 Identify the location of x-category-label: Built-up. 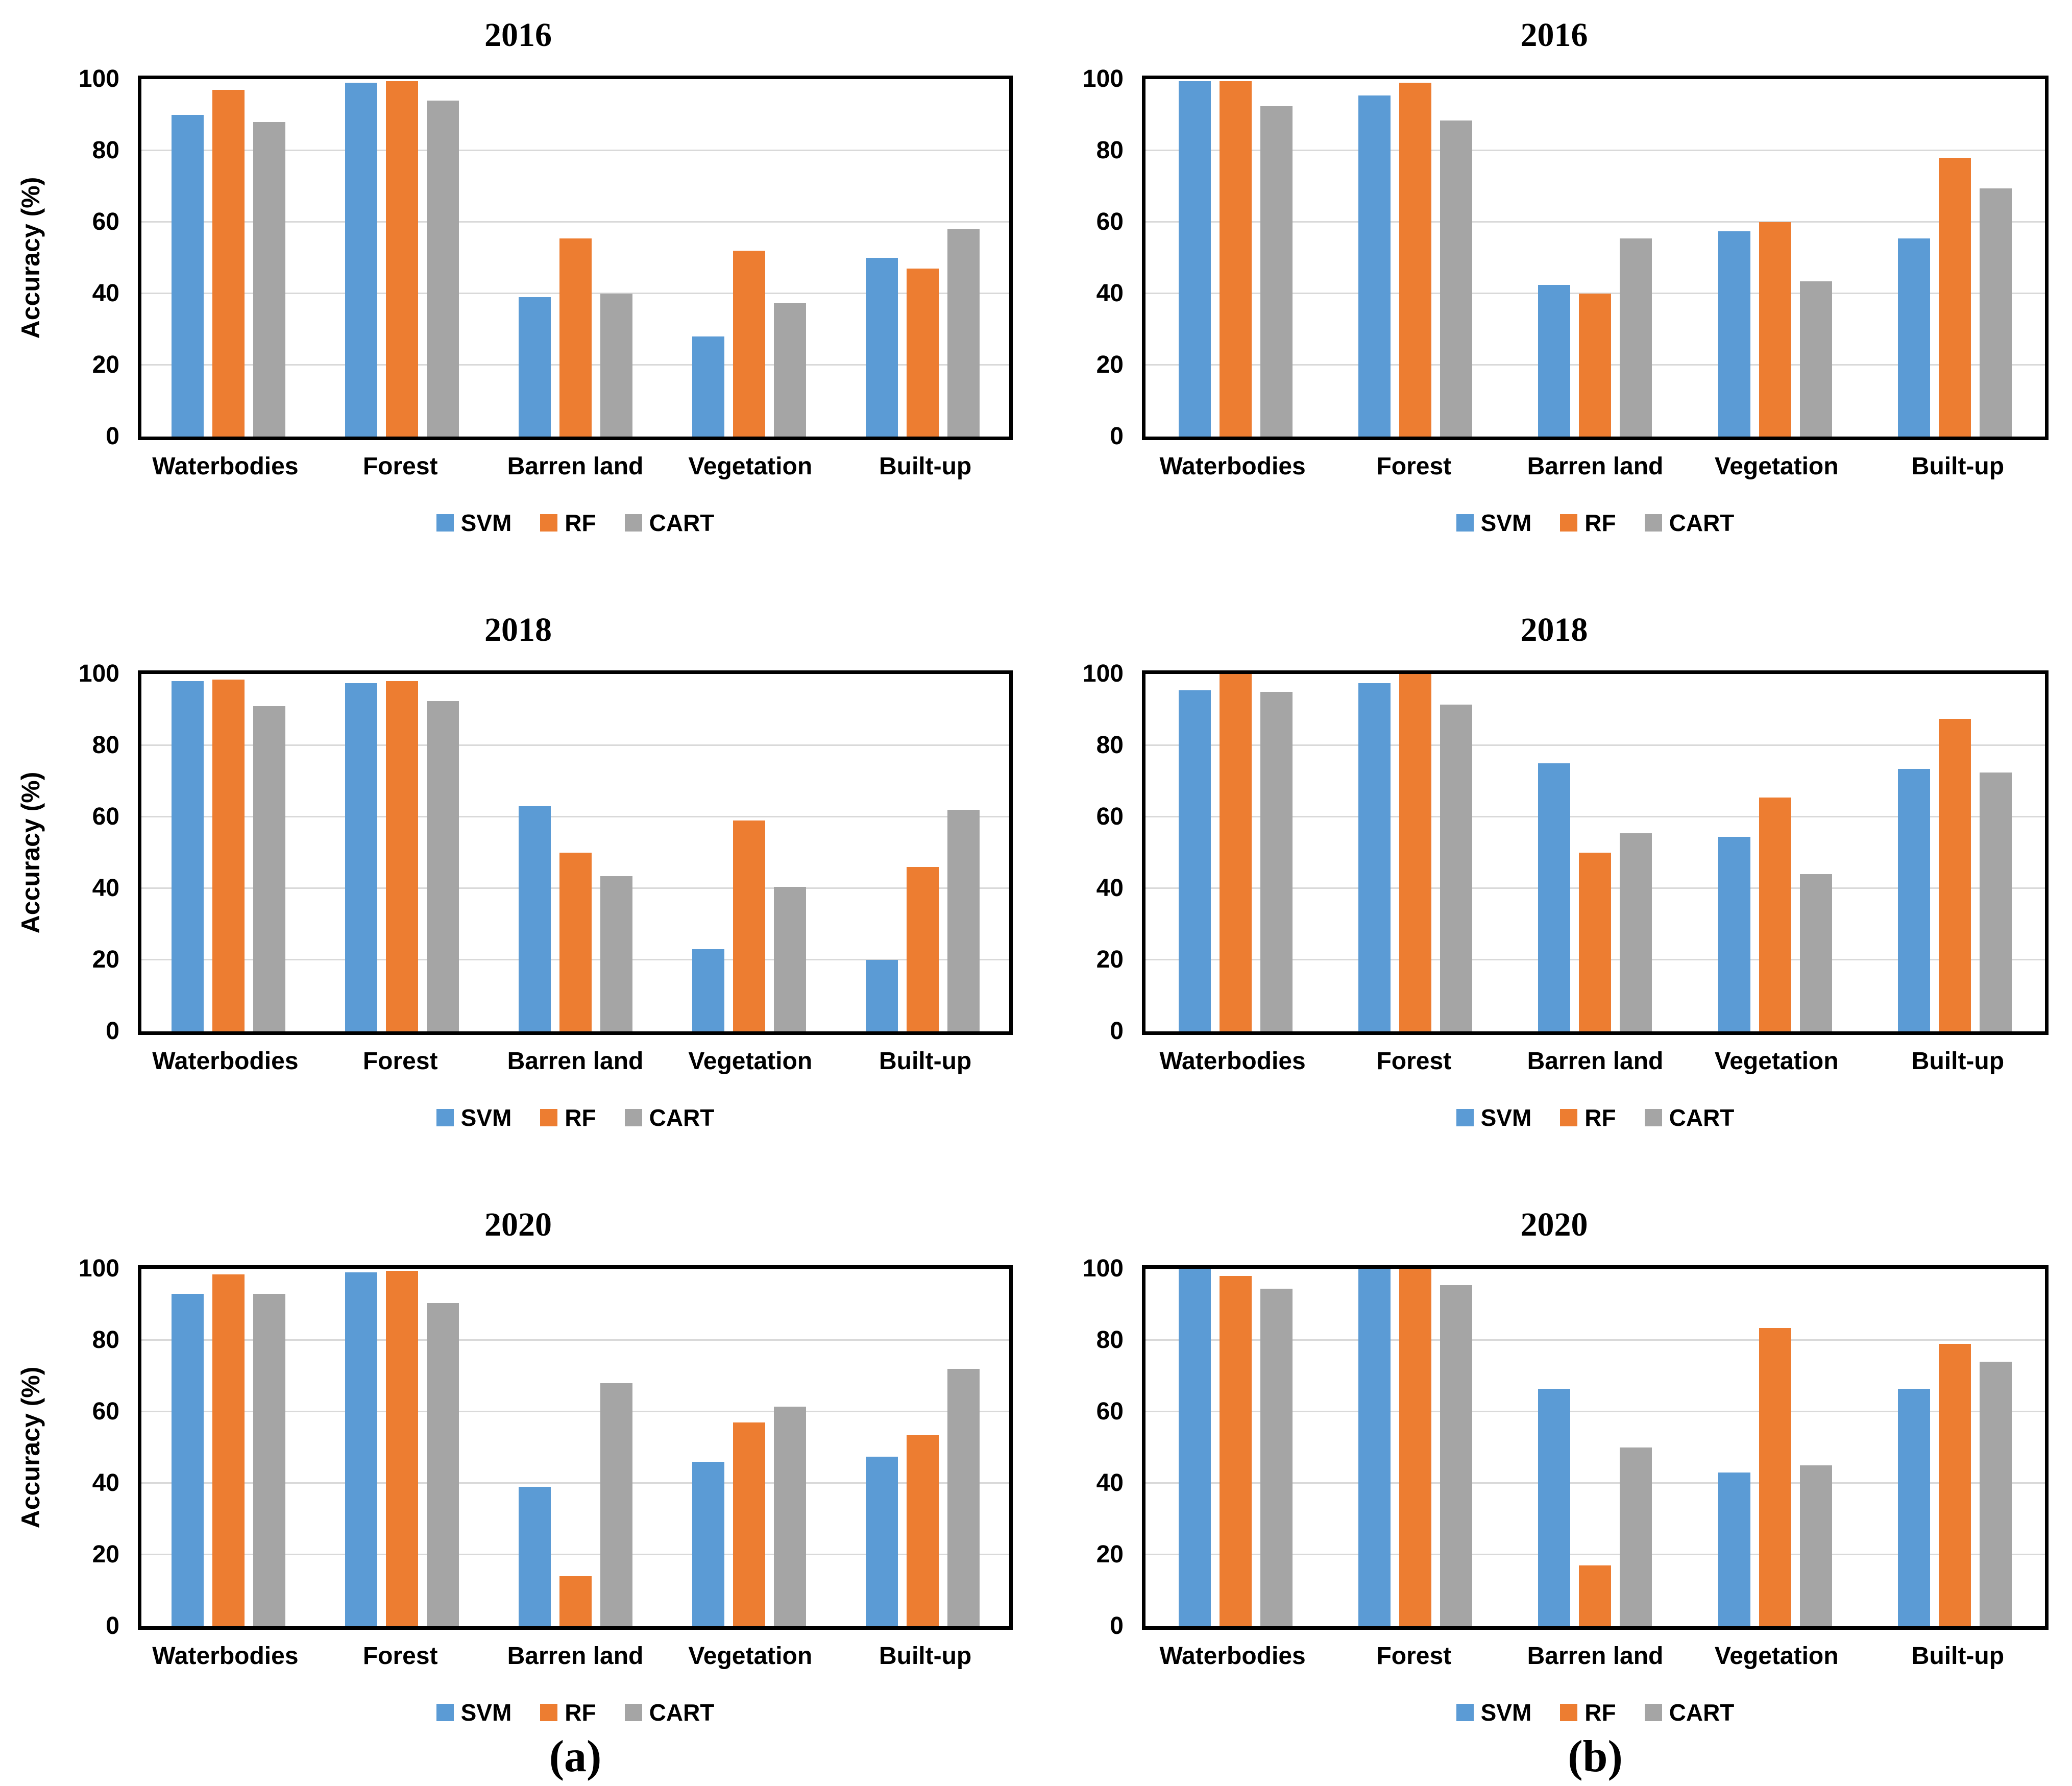
(1958, 1656).